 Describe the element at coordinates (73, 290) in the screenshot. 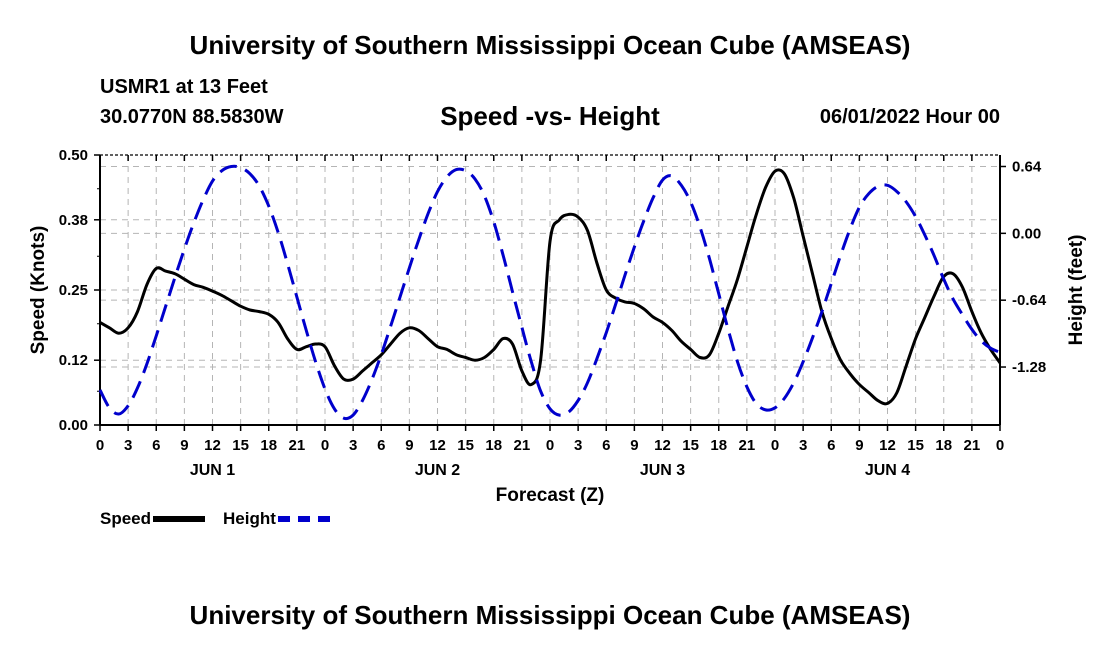

I see `y-tick-label: 0.25` at that location.